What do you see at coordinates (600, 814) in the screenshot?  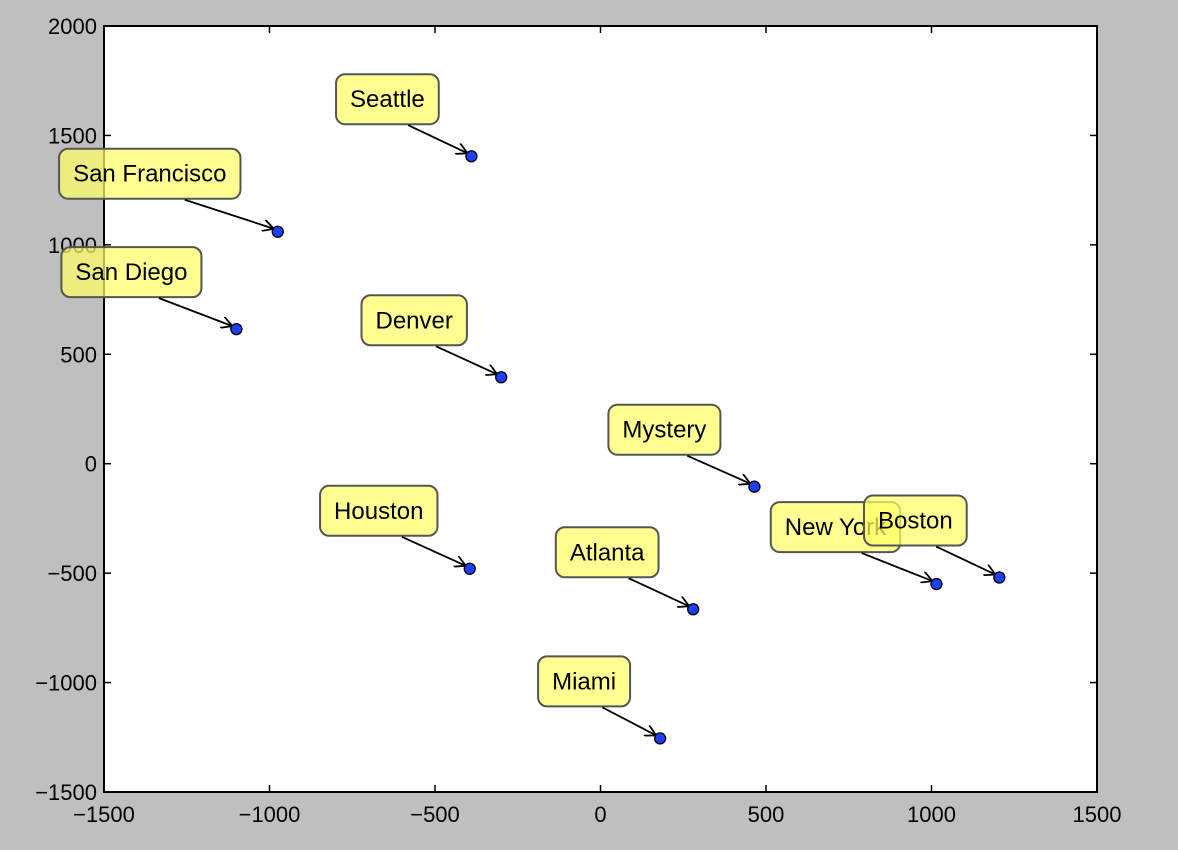 I see `x-tick-label: 0` at bounding box center [600, 814].